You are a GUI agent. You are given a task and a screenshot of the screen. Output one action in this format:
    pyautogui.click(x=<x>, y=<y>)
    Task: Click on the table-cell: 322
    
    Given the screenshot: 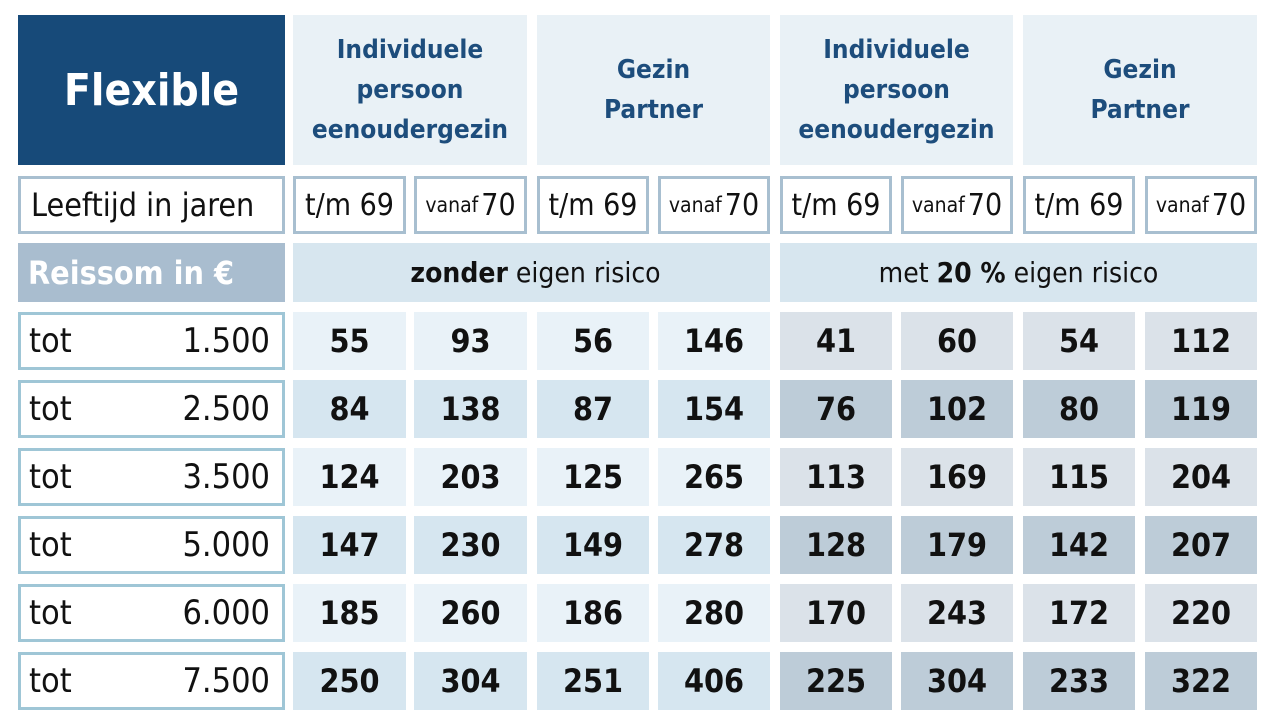 What is the action you would take?
    pyautogui.click(x=1201, y=681)
    